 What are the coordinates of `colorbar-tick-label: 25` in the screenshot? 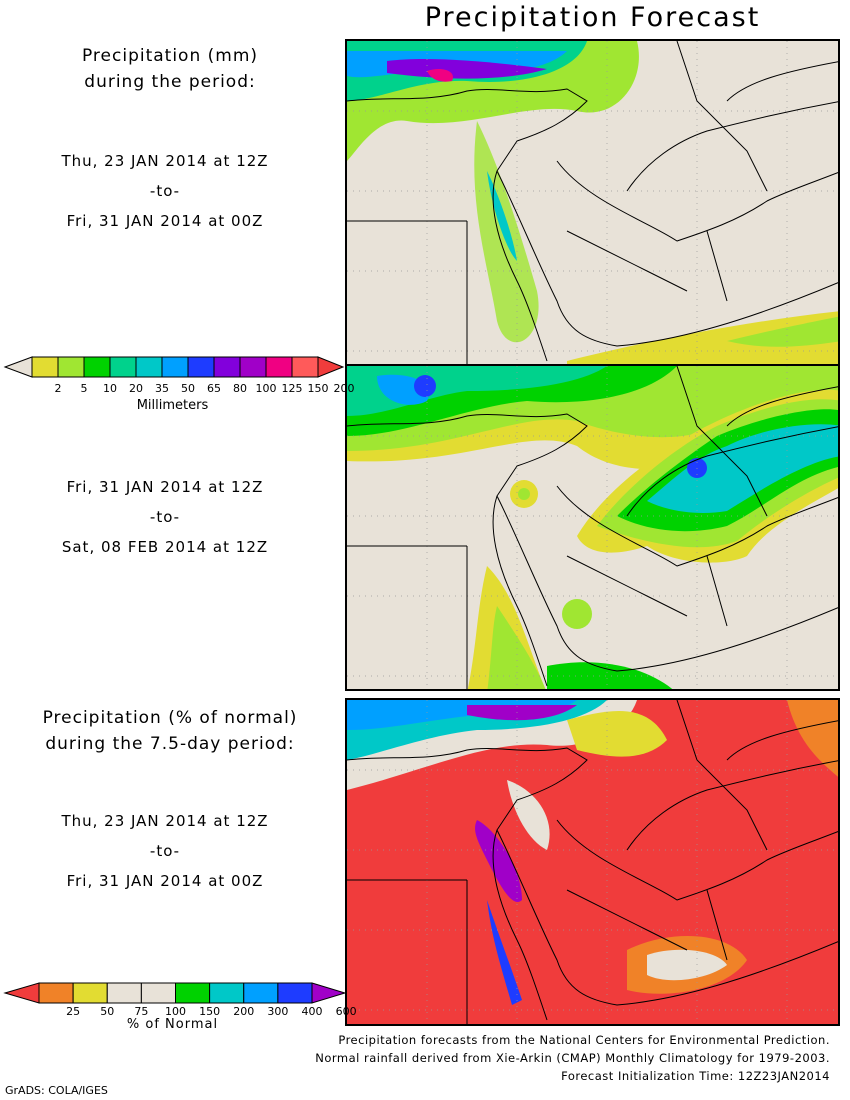 It's located at (73, 1011).